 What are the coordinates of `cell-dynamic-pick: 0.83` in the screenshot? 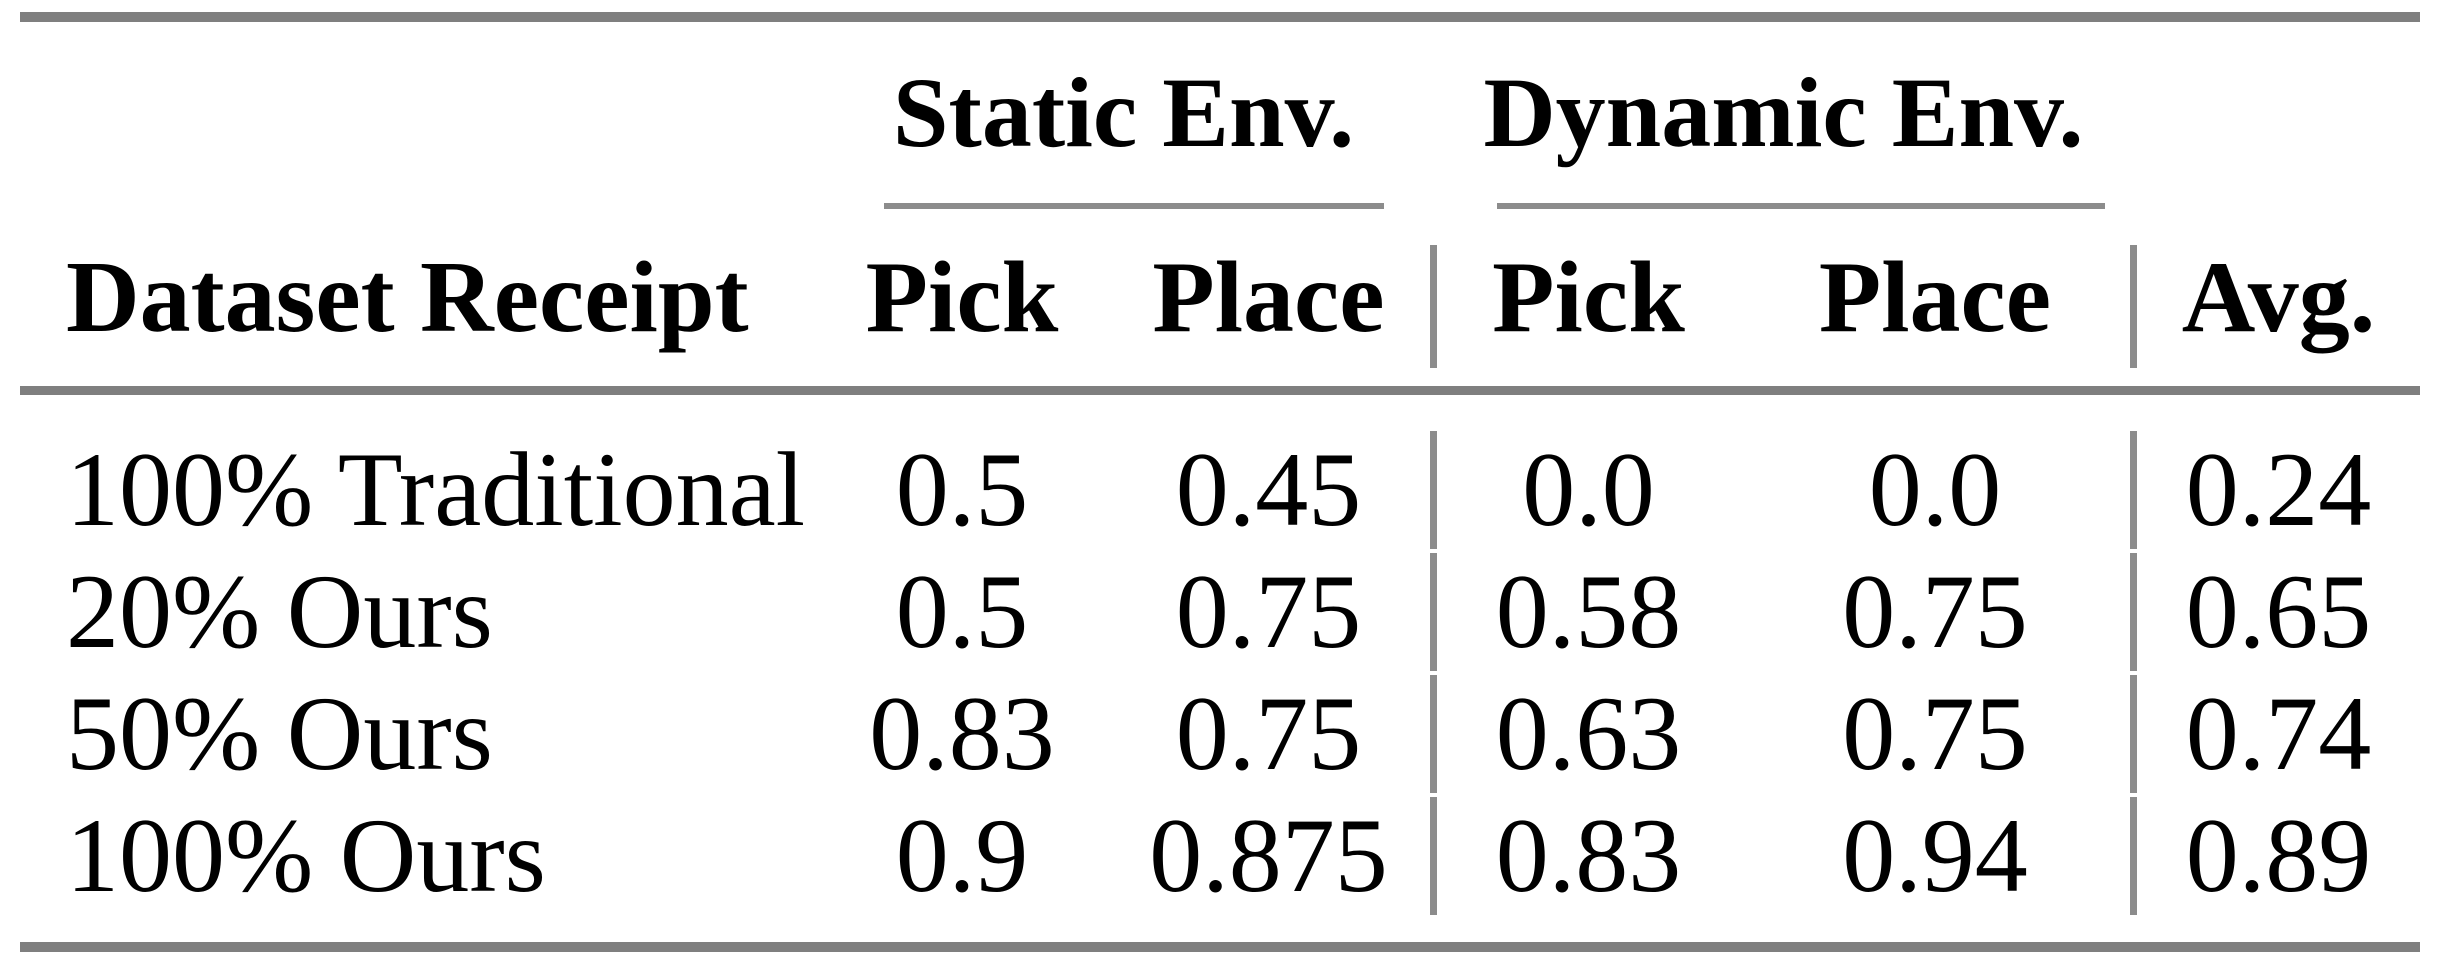 It's located at (1588, 855).